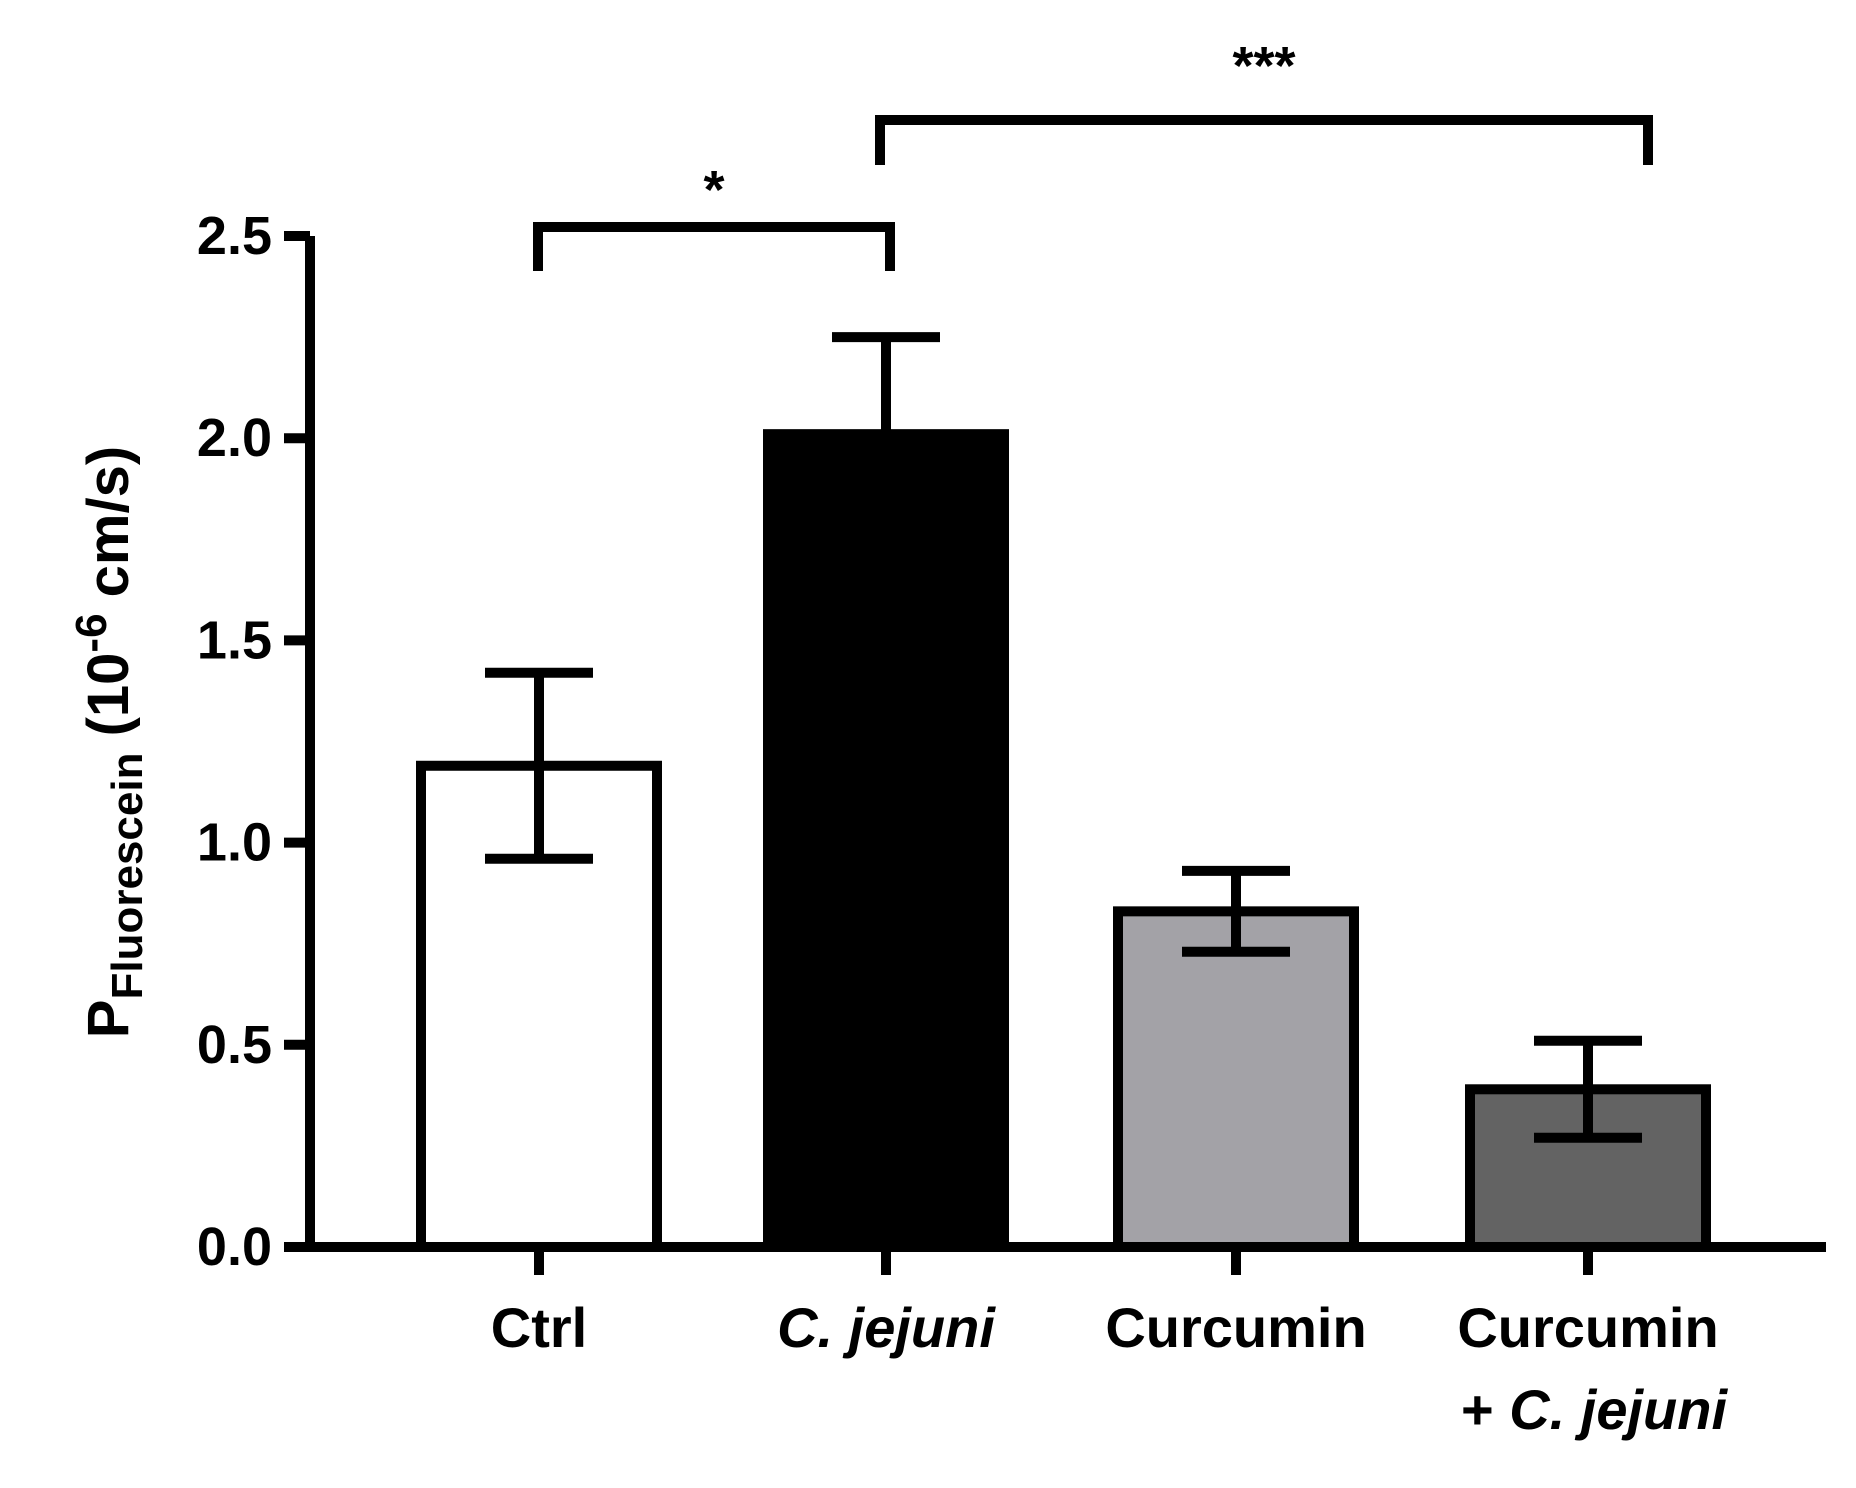 The height and width of the screenshot is (1488, 1856). Describe the element at coordinates (234, 640) in the screenshot. I see `y-tick-label-3: 1.5` at that location.